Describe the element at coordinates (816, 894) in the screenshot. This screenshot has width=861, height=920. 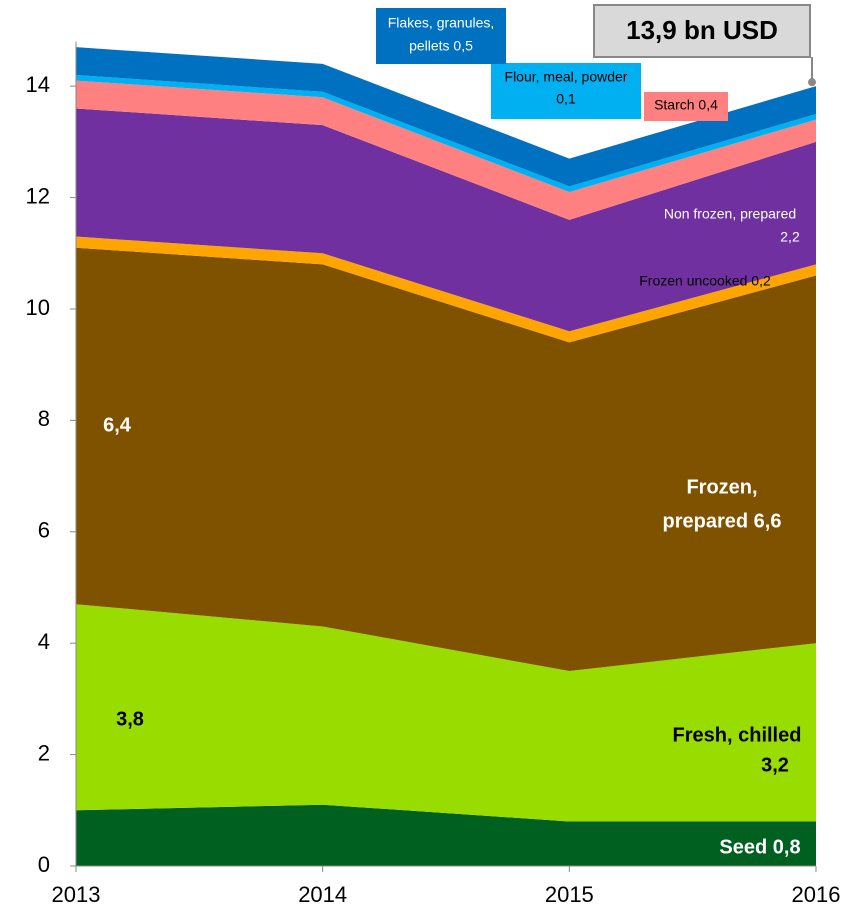
I see `x-tick-label: 2016` at that location.